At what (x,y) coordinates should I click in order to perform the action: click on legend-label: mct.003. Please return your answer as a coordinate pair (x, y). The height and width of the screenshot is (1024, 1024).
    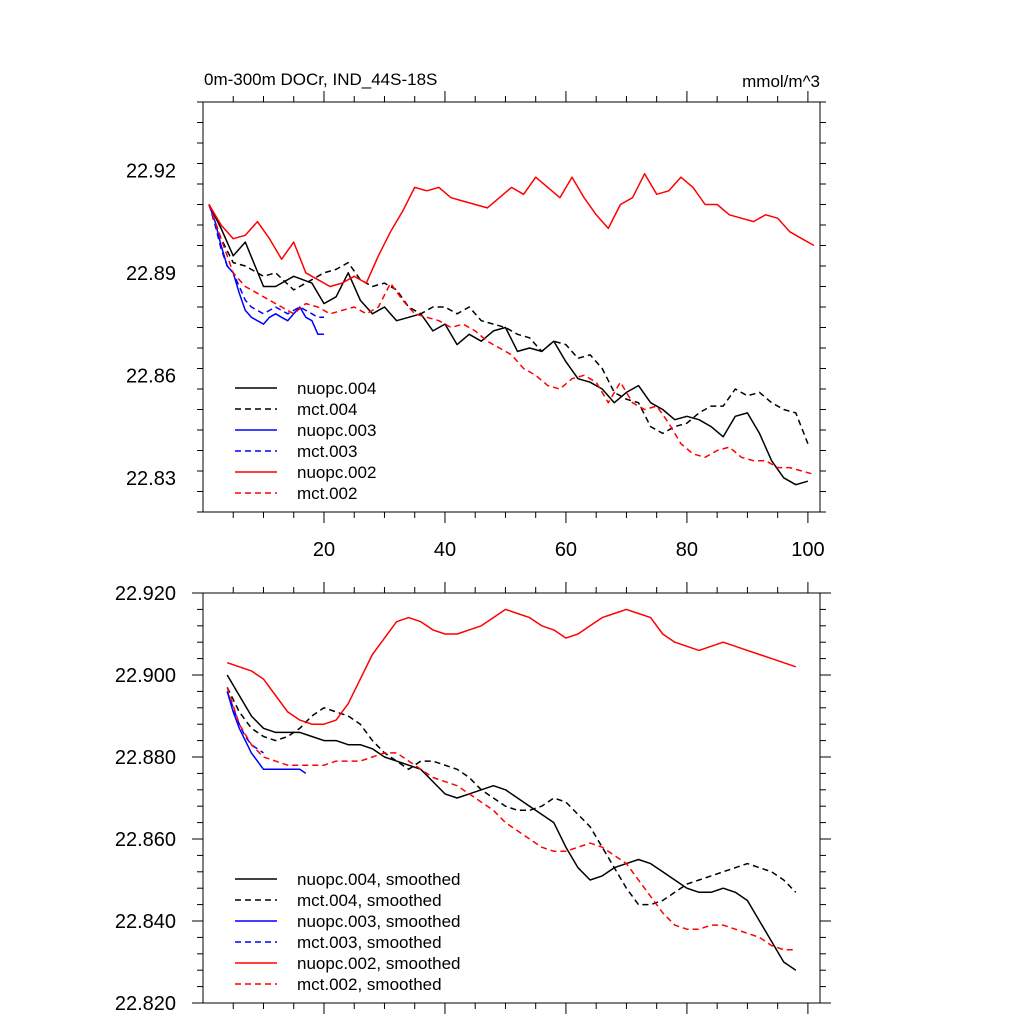
    Looking at the image, I should click on (327, 451).